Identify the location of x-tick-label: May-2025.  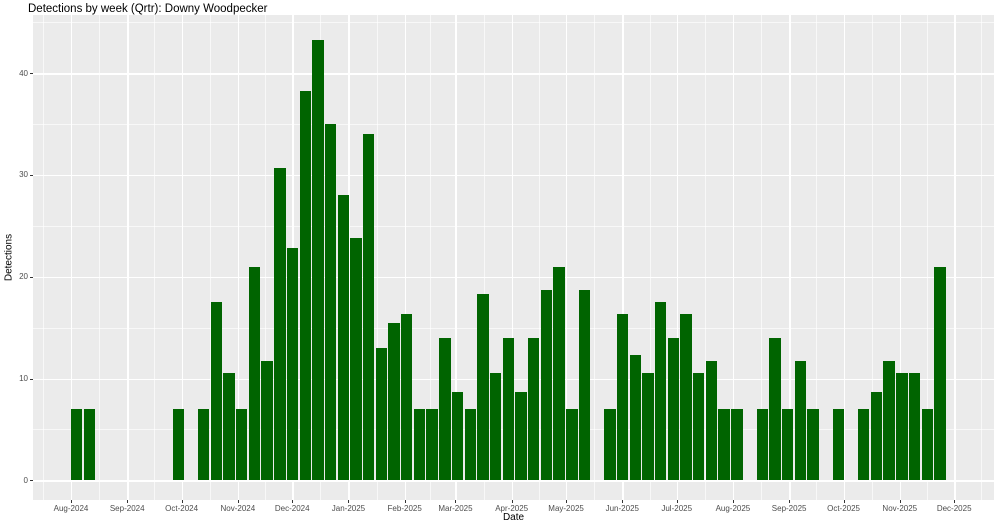
(566, 508).